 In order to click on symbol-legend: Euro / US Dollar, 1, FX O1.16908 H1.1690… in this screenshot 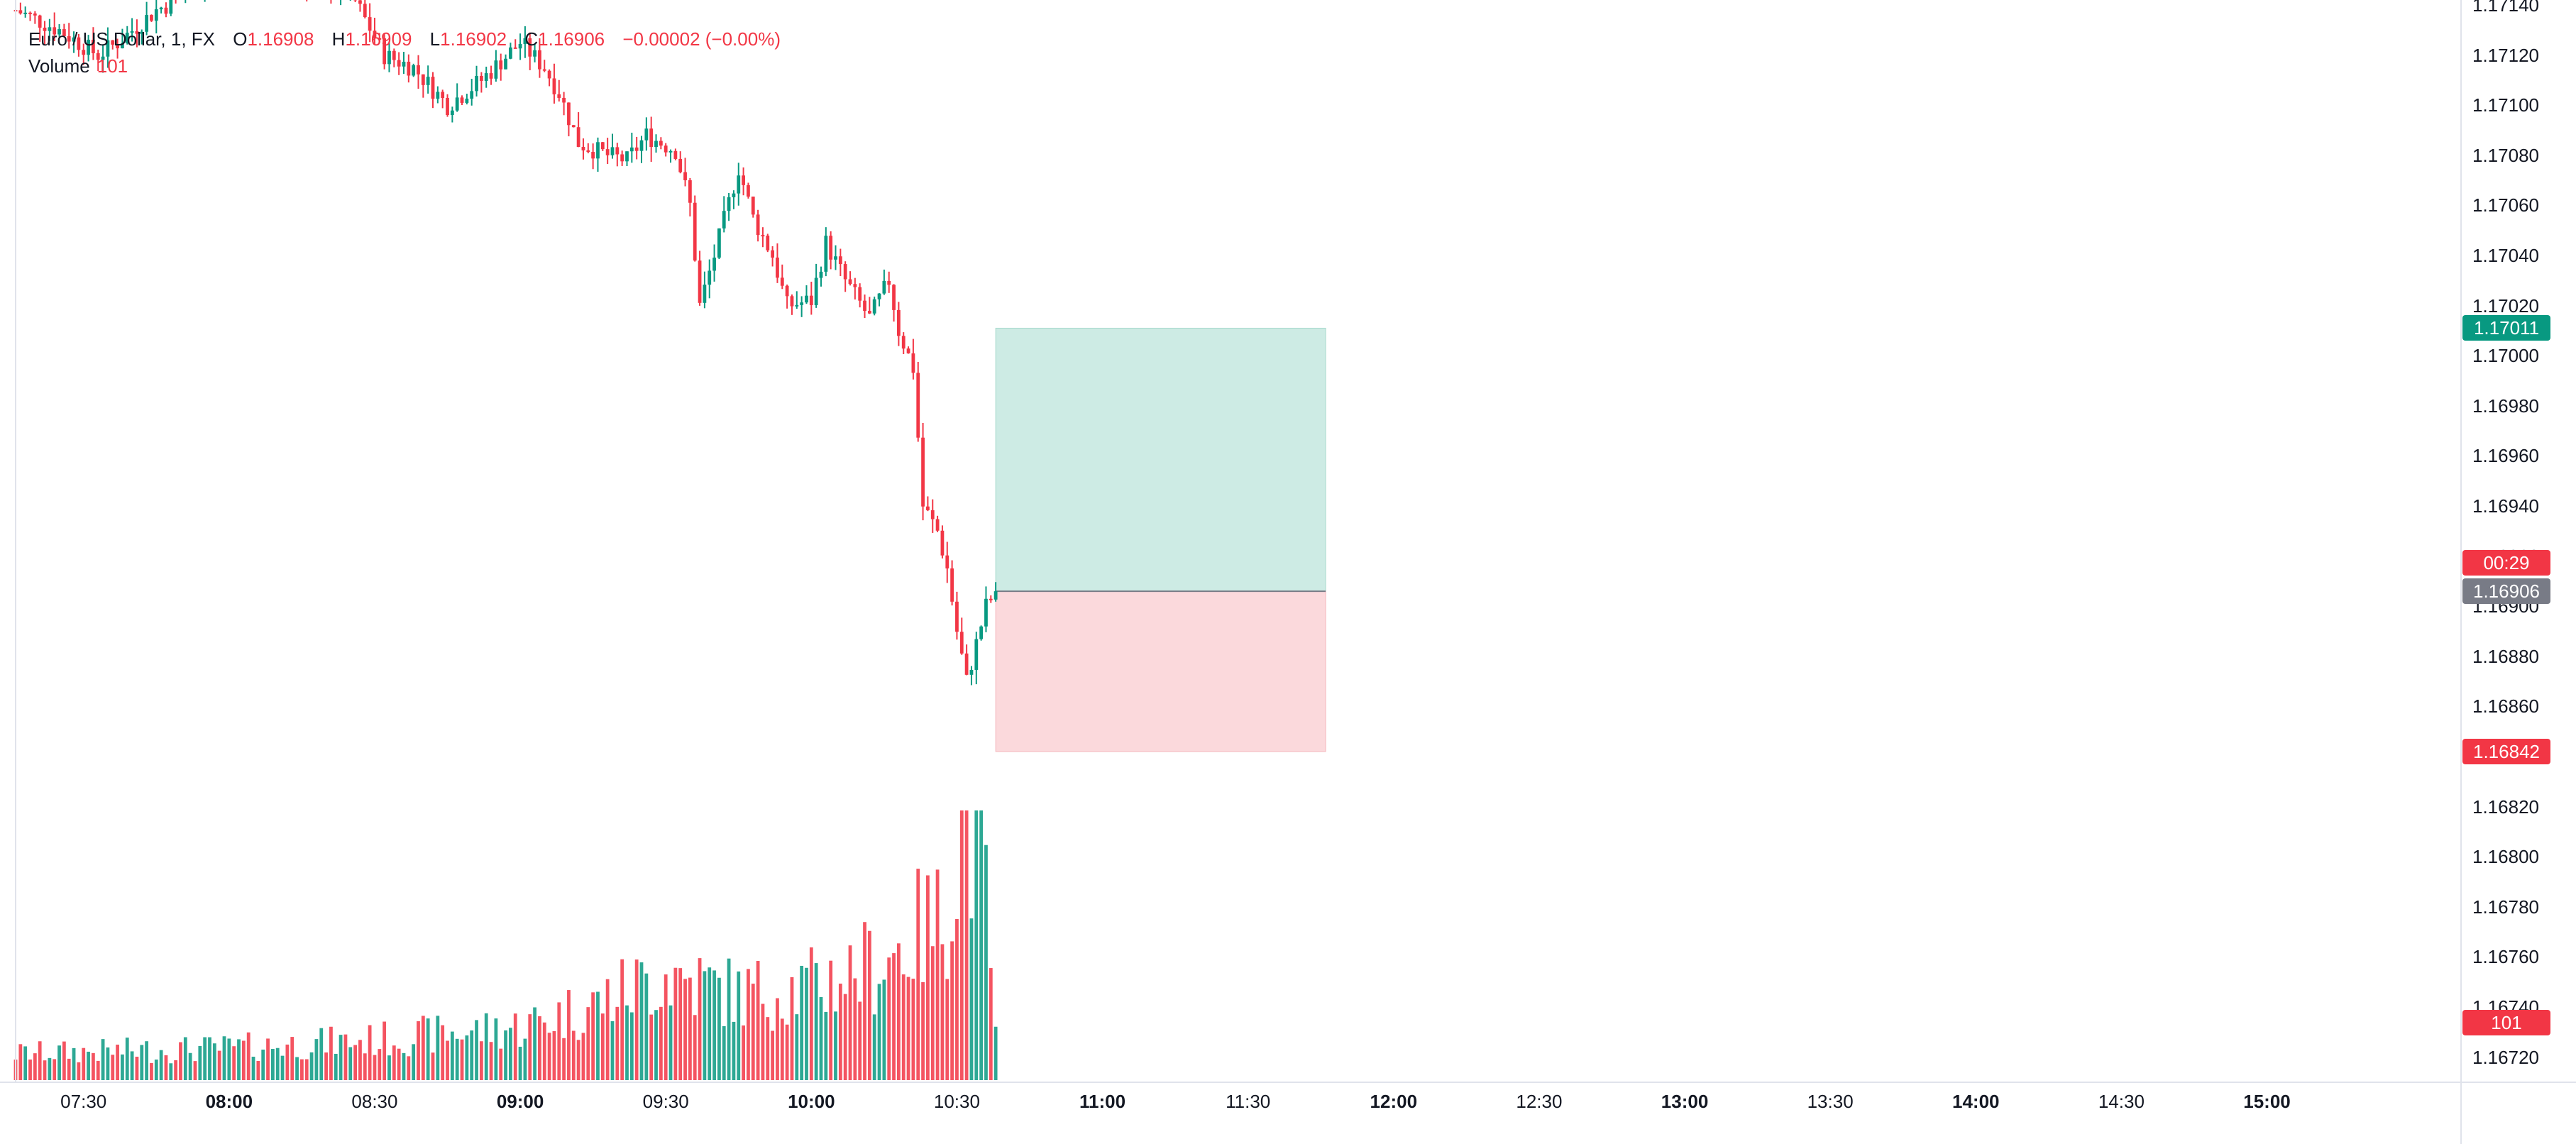, I will do `click(404, 40)`.